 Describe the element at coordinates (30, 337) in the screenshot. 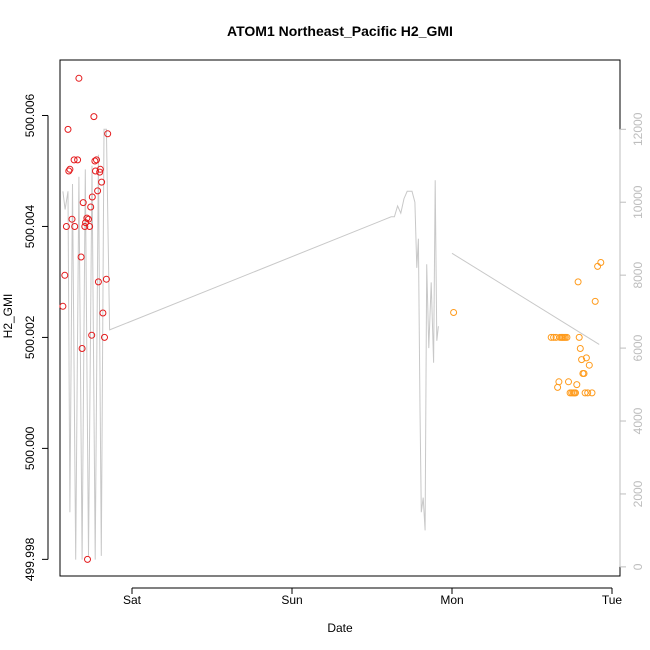

I see `y-tick-label-2: 500.002` at that location.